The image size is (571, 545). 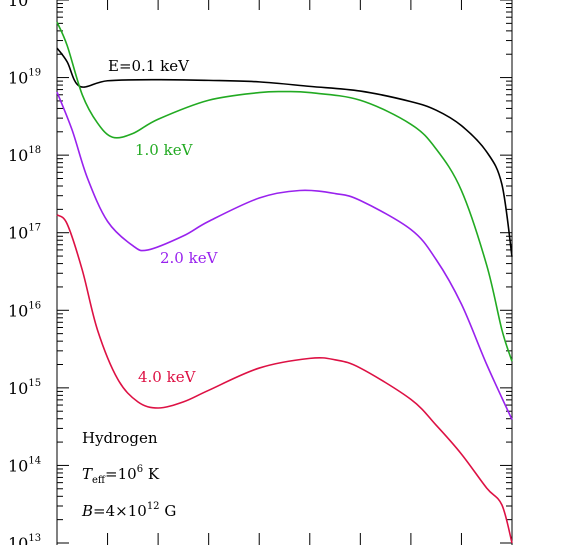 I want to click on y-tick-label: 1013, so click(x=24, y=539).